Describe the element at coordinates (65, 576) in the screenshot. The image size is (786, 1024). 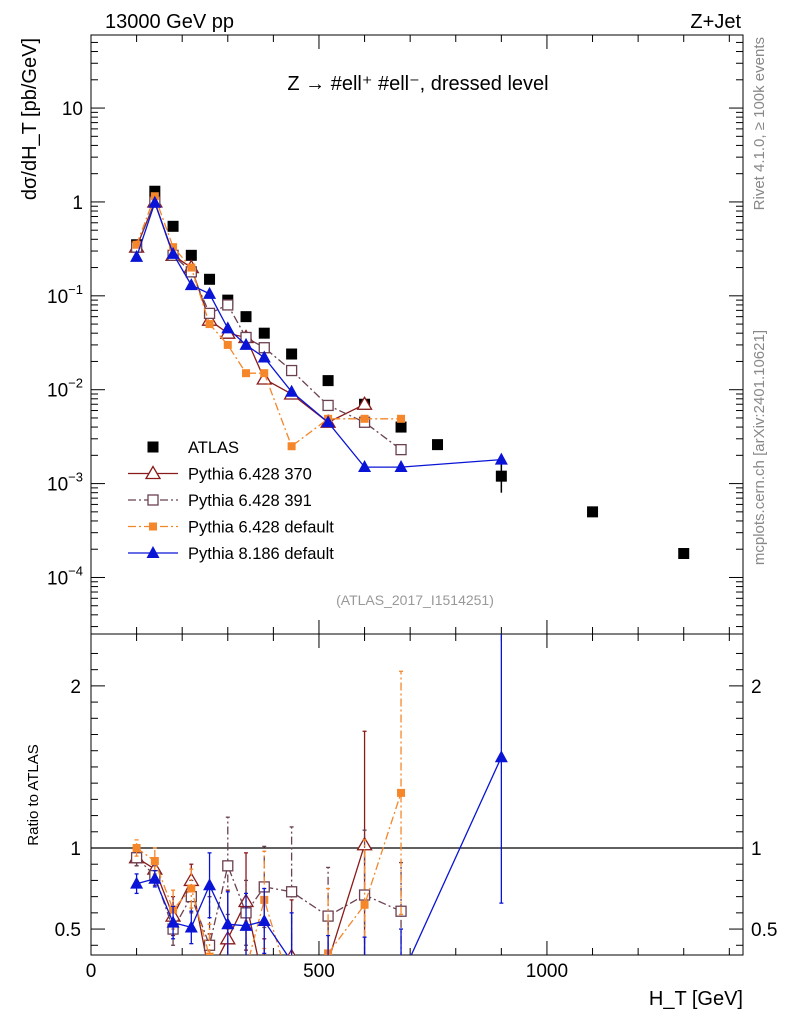
I see `y-tick-label: 10⁻⁴` at that location.